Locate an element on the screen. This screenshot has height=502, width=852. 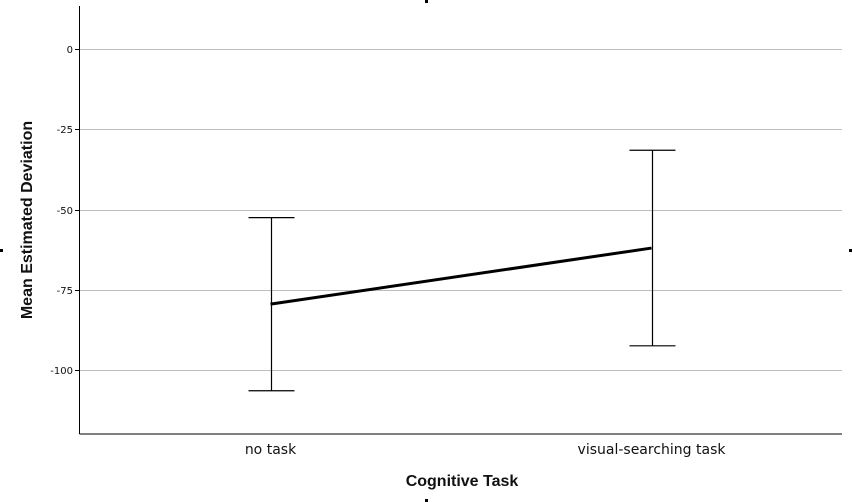
x-tick-label: visual-searching task is located at coordinates (652, 450).